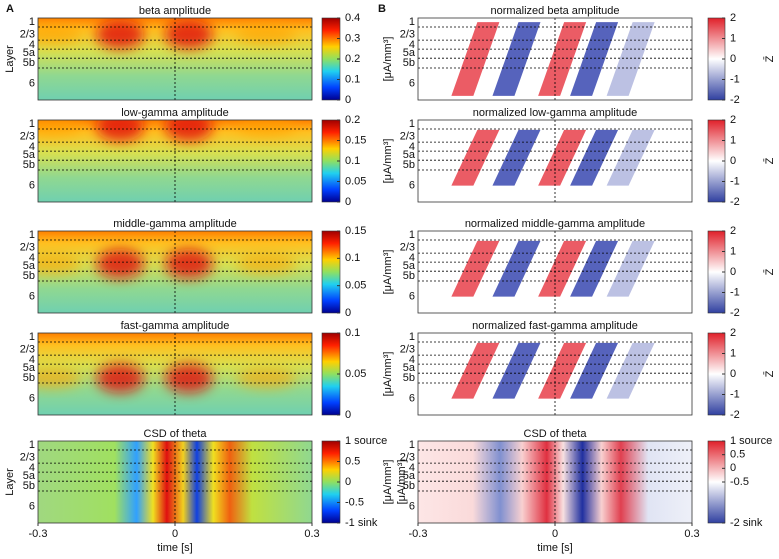  Describe the element at coordinates (38, 534) in the screenshot. I see `x-tick-label: -0.3` at that location.